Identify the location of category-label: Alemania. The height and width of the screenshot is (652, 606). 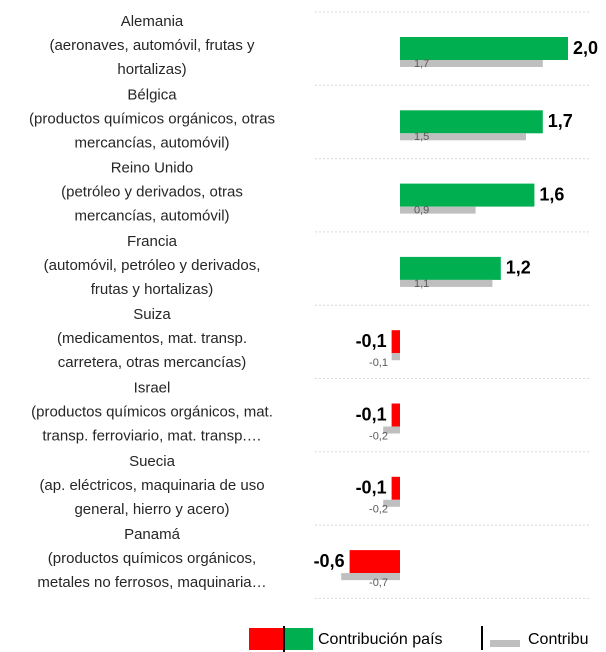
(152, 21).